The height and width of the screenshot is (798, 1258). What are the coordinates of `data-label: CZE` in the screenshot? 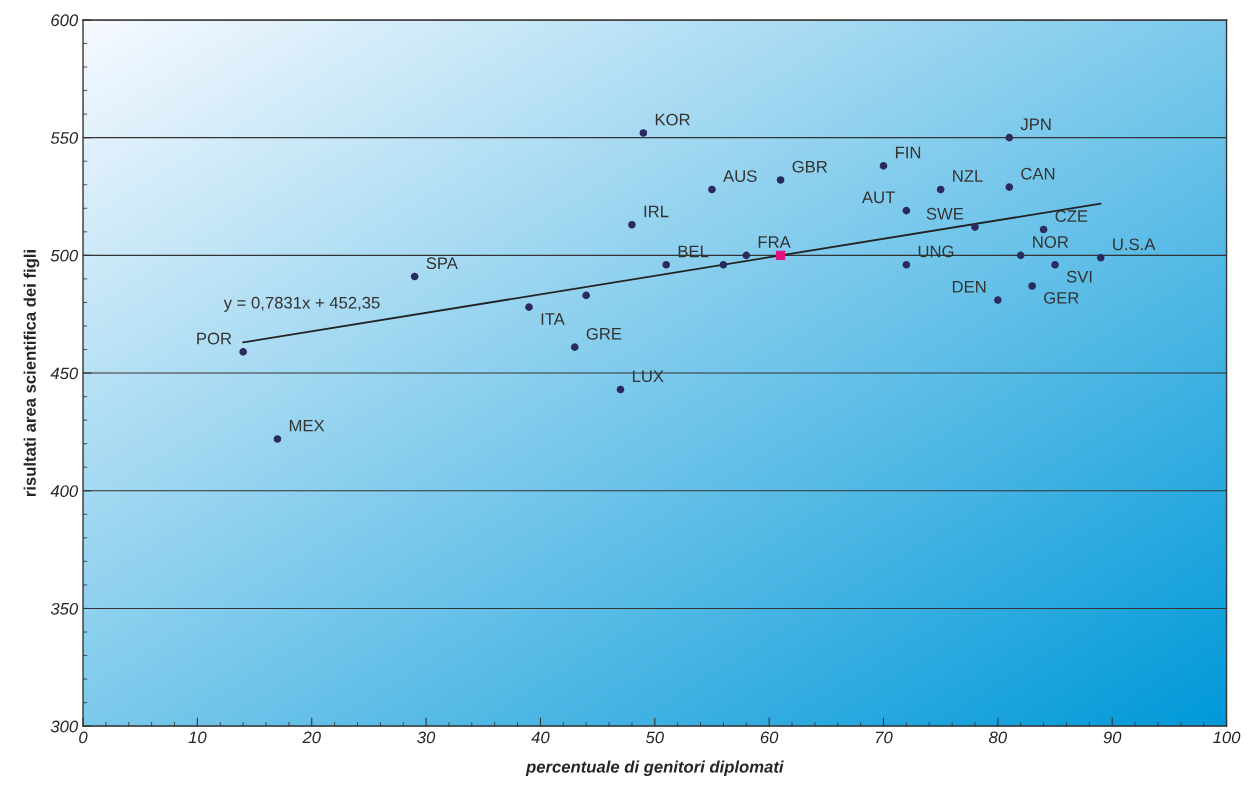 It's located at (1071, 216).